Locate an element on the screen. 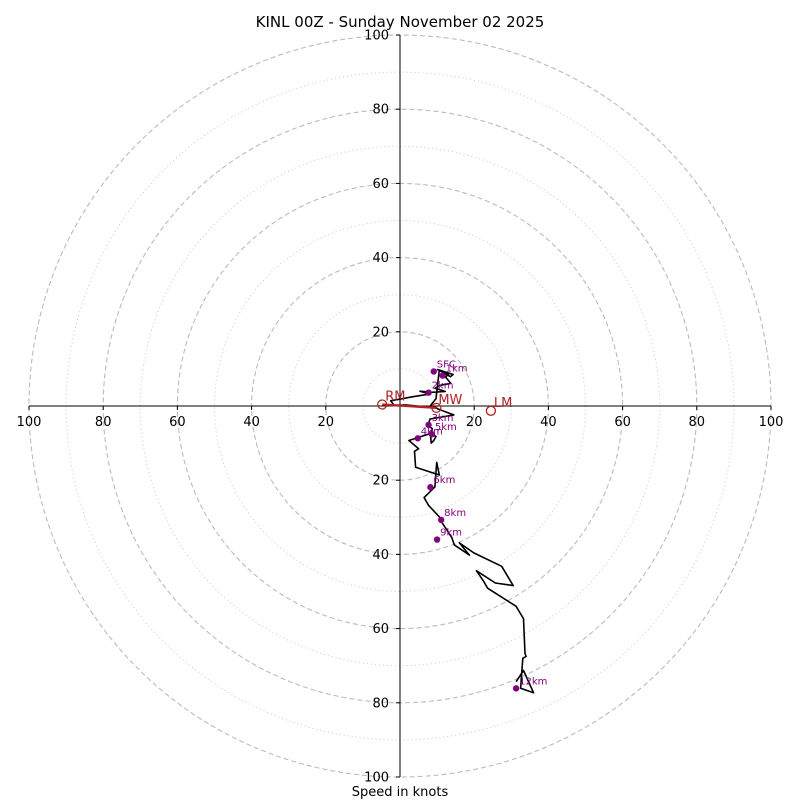 Image resolution: width=800 pixels, height=800 pixels. height-label: 4km is located at coordinates (432, 431).